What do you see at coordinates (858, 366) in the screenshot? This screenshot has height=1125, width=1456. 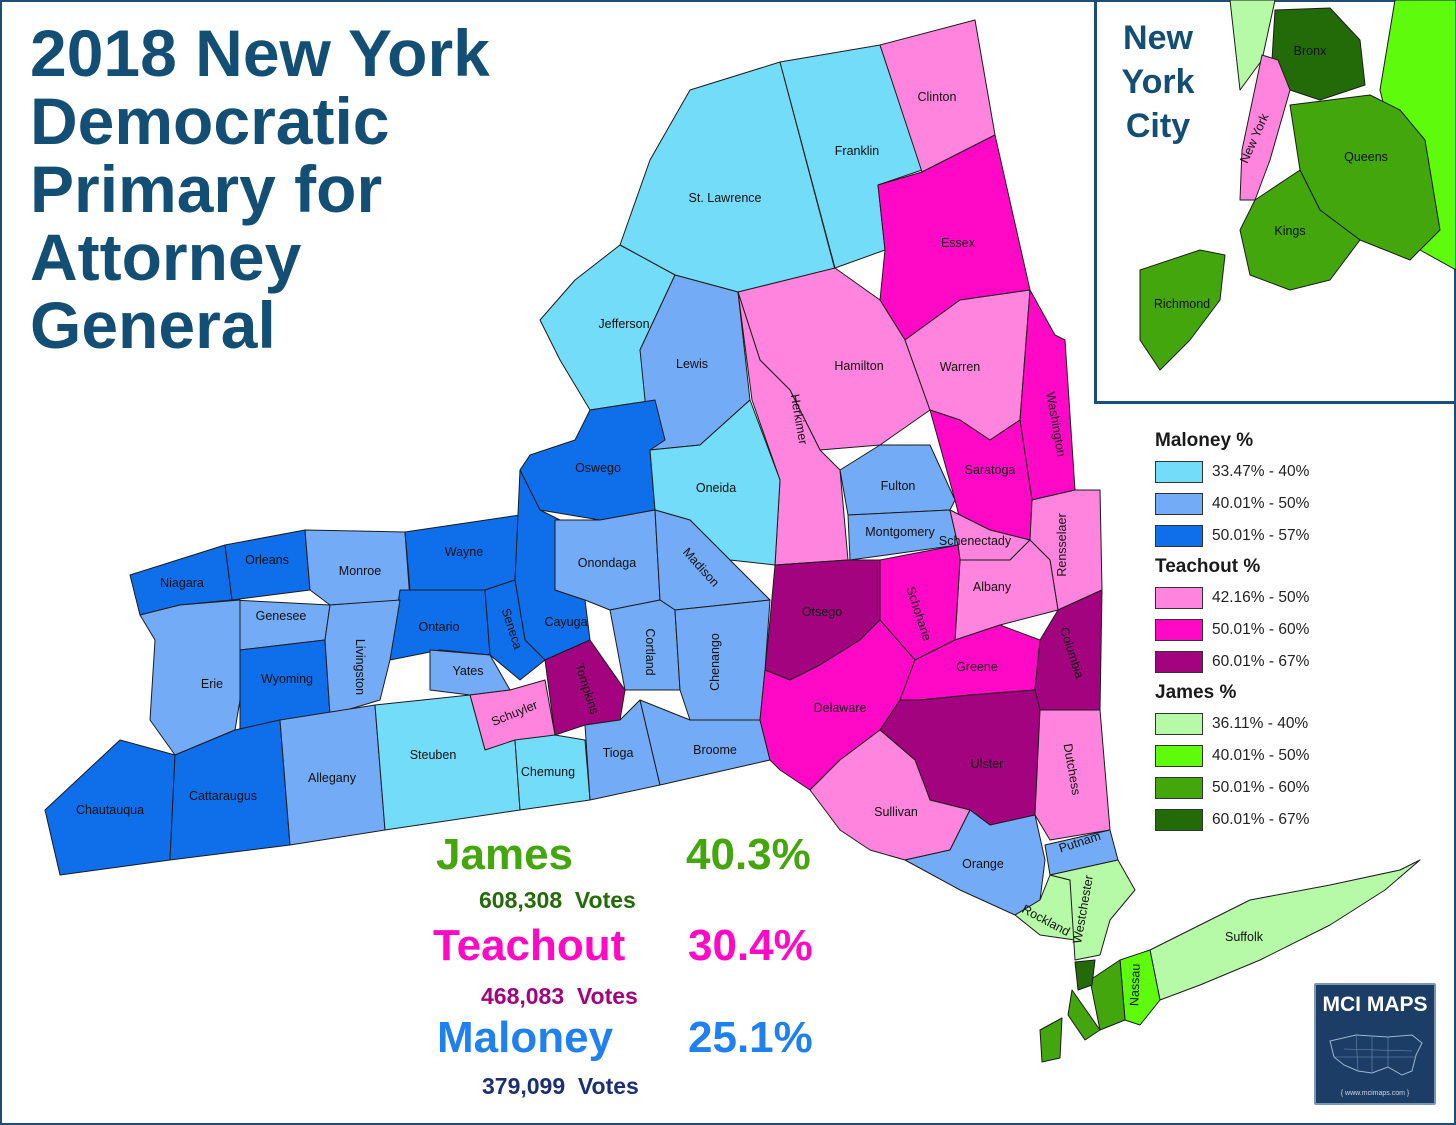 I see `label-hamilton: Hamilton` at bounding box center [858, 366].